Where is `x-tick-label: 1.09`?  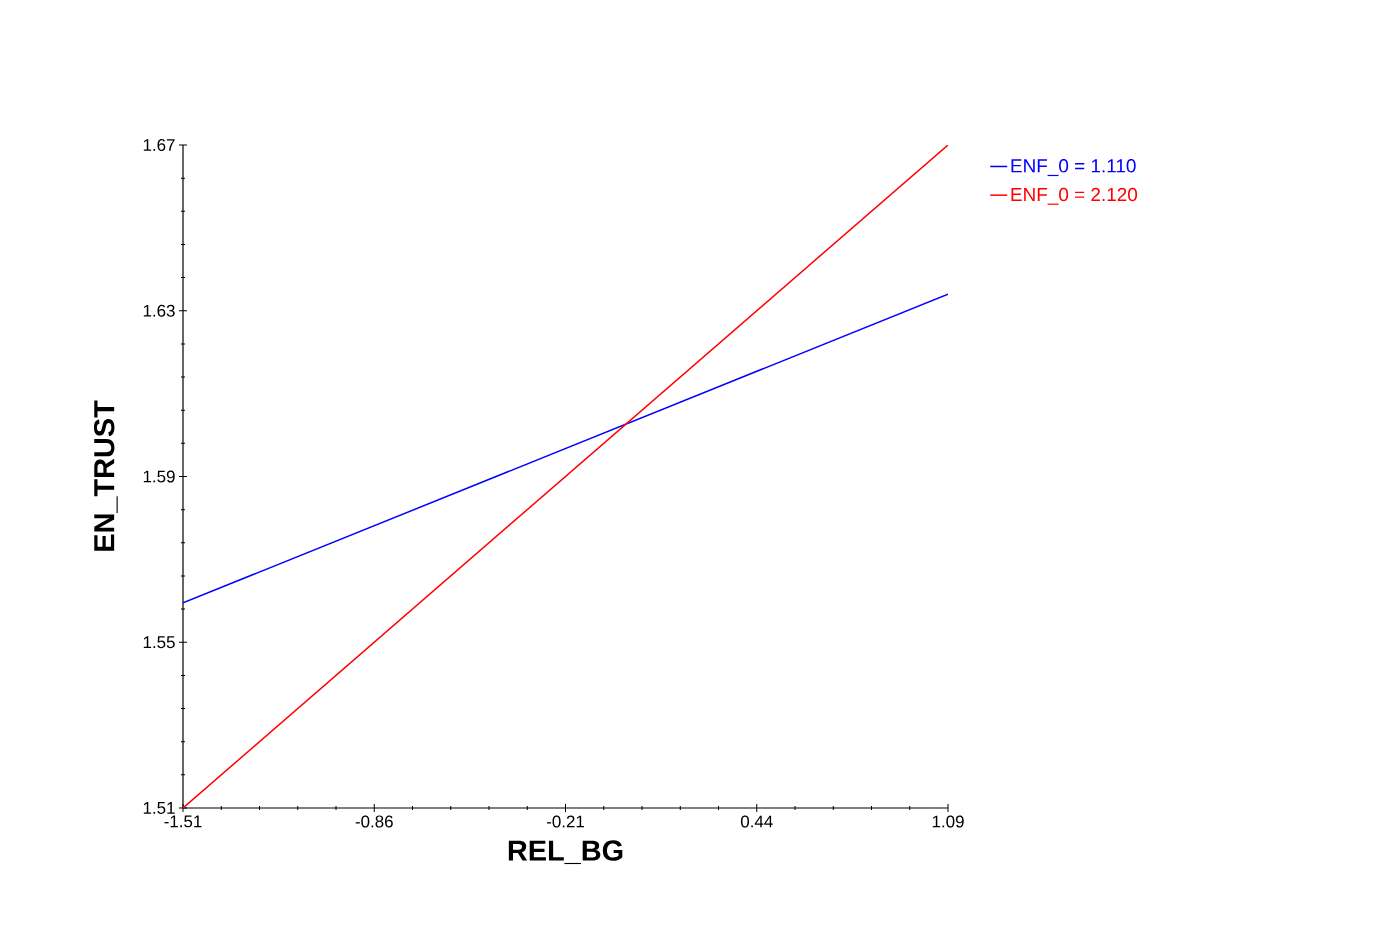 x-tick-label: 1.09 is located at coordinates (948, 821).